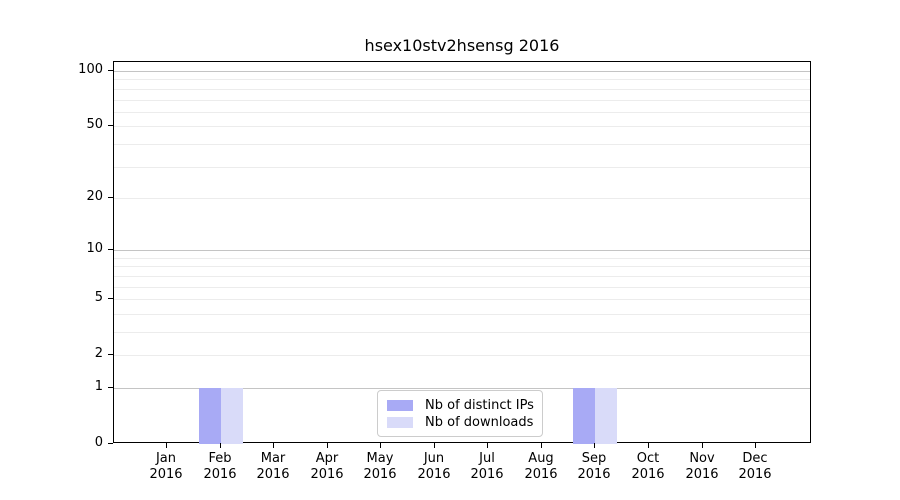 This screenshot has width=900, height=500. I want to click on y-tick-label-0: 0, so click(98, 442).